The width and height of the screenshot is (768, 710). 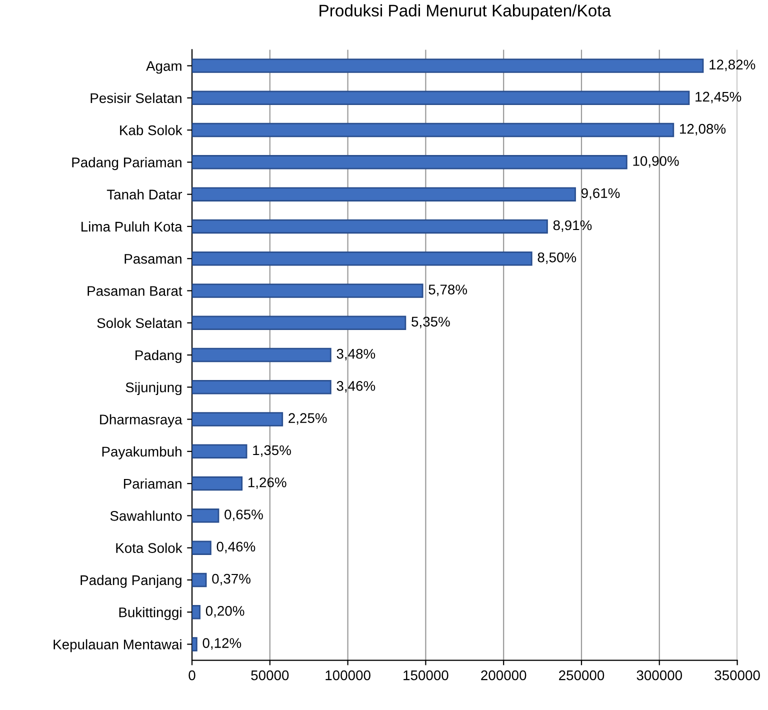 I want to click on annotation: 12,45%, so click(x=719, y=98).